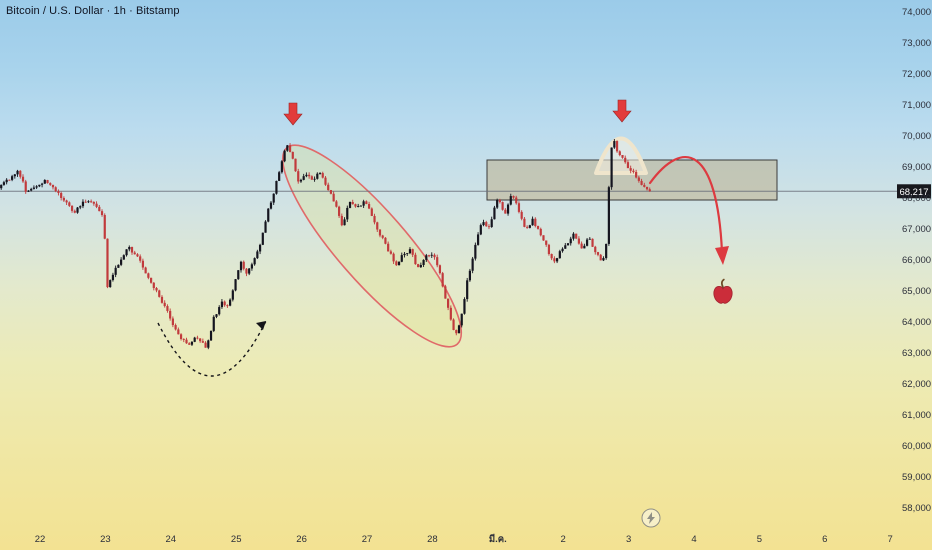 This screenshot has height=550, width=932. What do you see at coordinates (916, 477) in the screenshot?
I see `price-tick-label: 59,000` at bounding box center [916, 477].